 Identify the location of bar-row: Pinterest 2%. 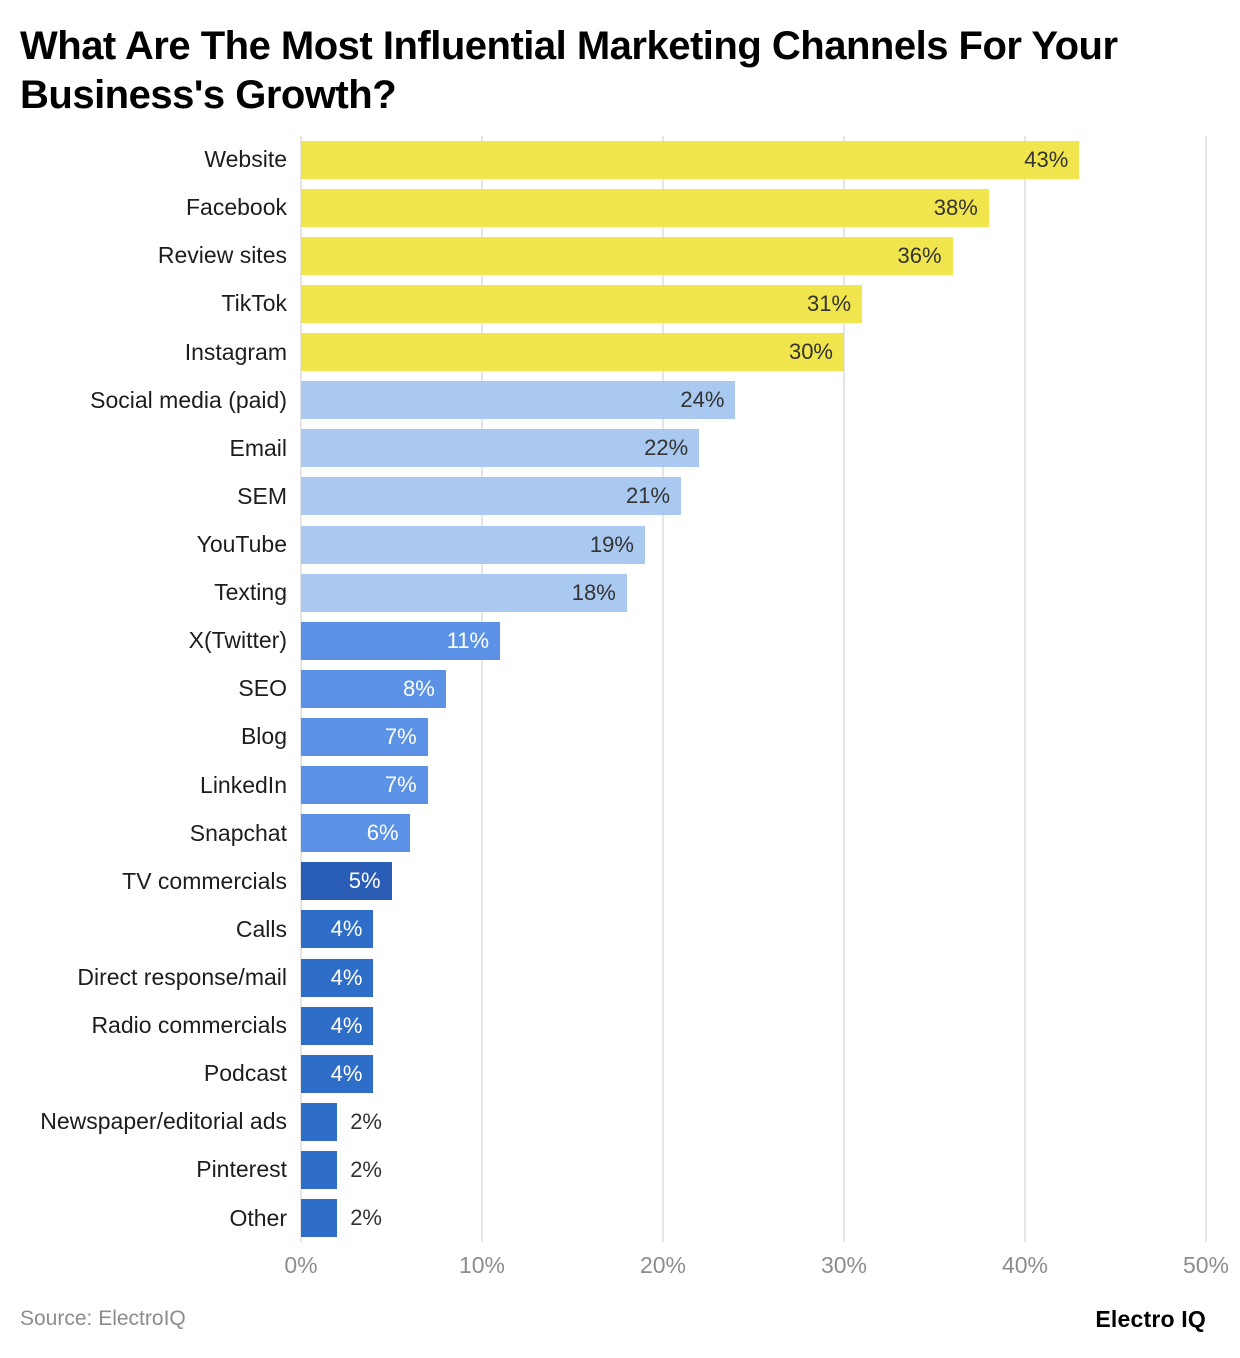
(613, 1170).